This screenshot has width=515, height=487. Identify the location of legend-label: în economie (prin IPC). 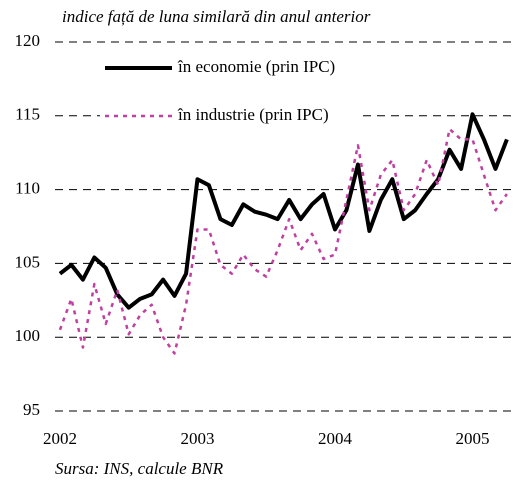
(256, 66).